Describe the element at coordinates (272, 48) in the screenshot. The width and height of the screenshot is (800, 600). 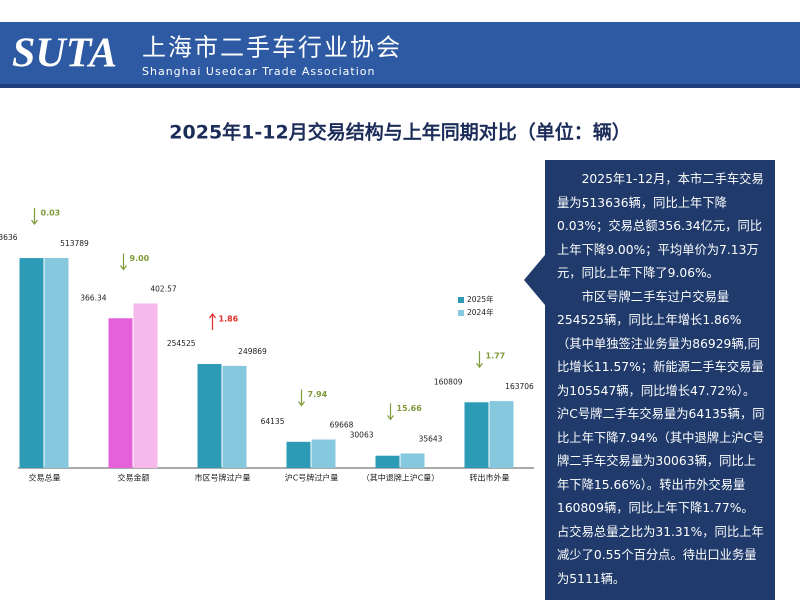
I see `org-name-cn: 上海市二手车行业协会` at that location.